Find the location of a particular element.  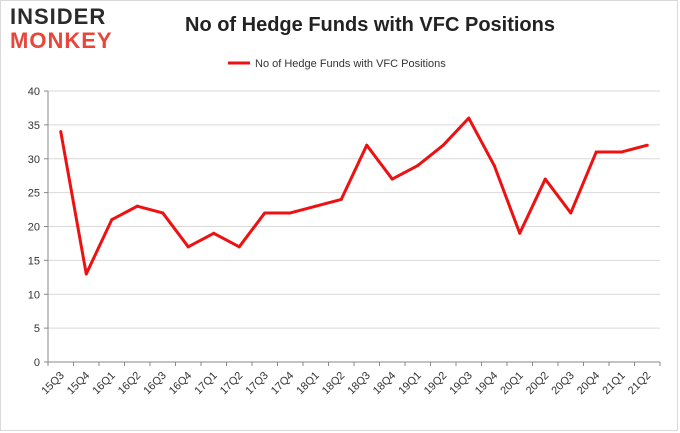

legend: No of Hedge Funds with VFC Positions is located at coordinates (337, 64).